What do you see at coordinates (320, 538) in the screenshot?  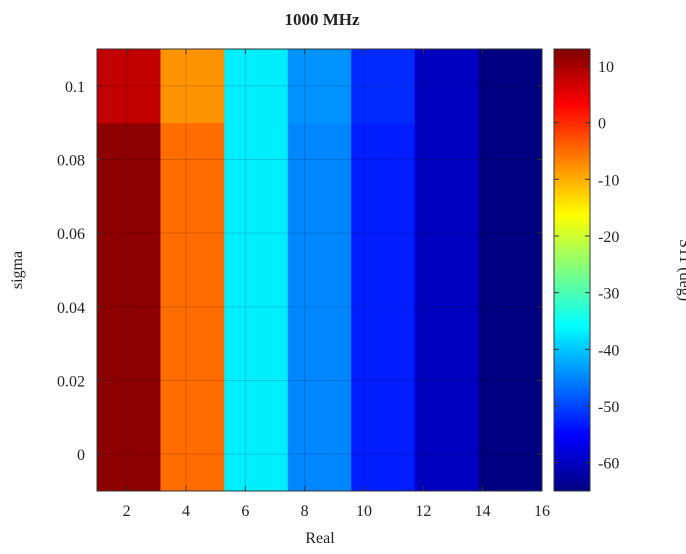 I see `x-axis-label: Real` at bounding box center [320, 538].